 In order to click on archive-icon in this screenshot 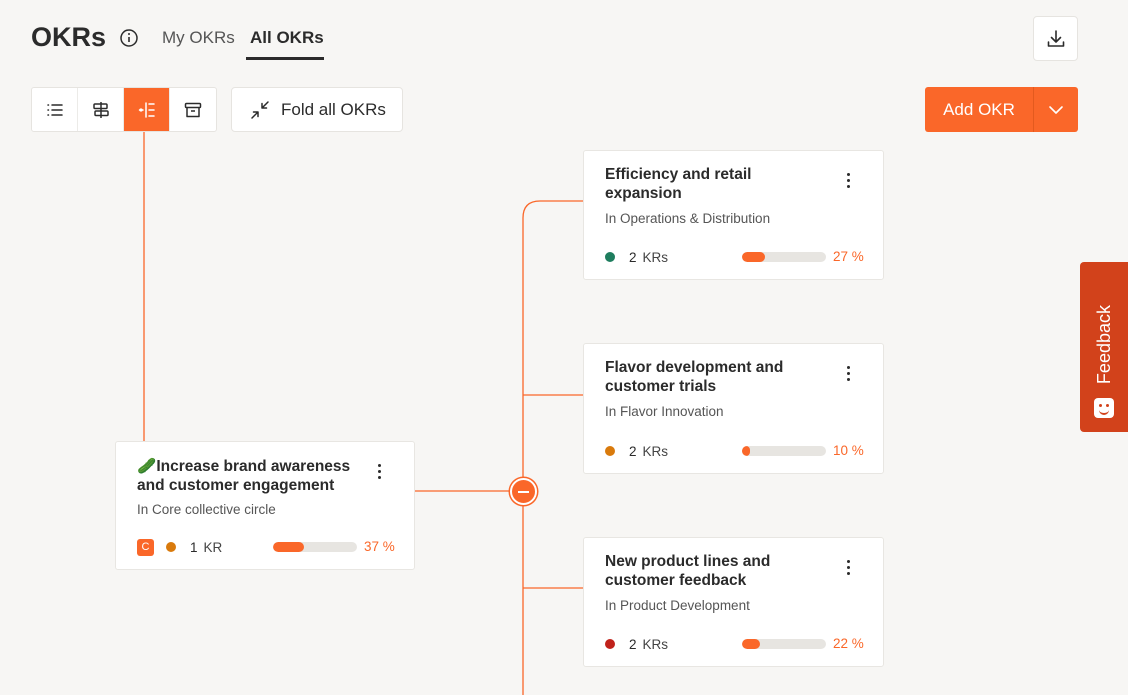, I will do `click(193, 109)`.